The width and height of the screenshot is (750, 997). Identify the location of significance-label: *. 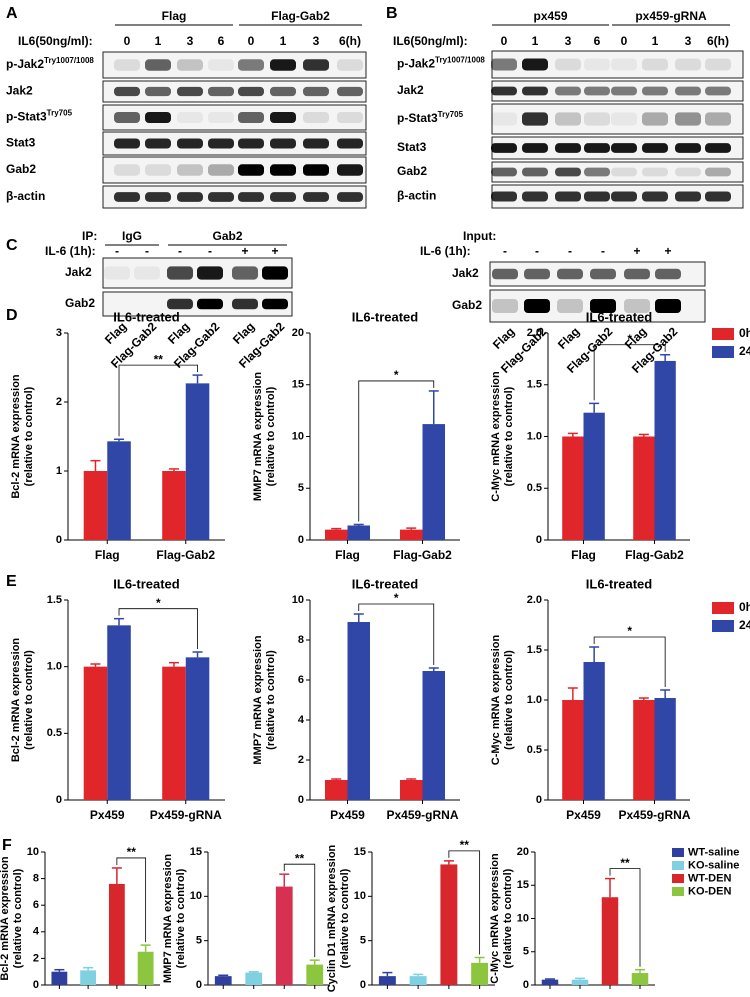
(629, 339).